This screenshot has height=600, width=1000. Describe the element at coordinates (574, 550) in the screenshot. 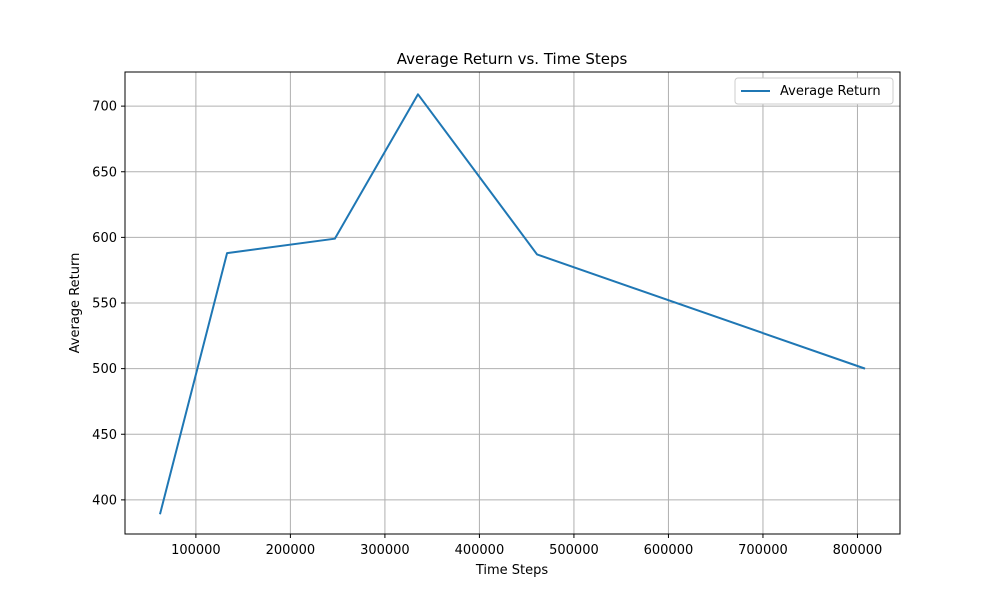

I see `x-tick-label: 500000` at that location.